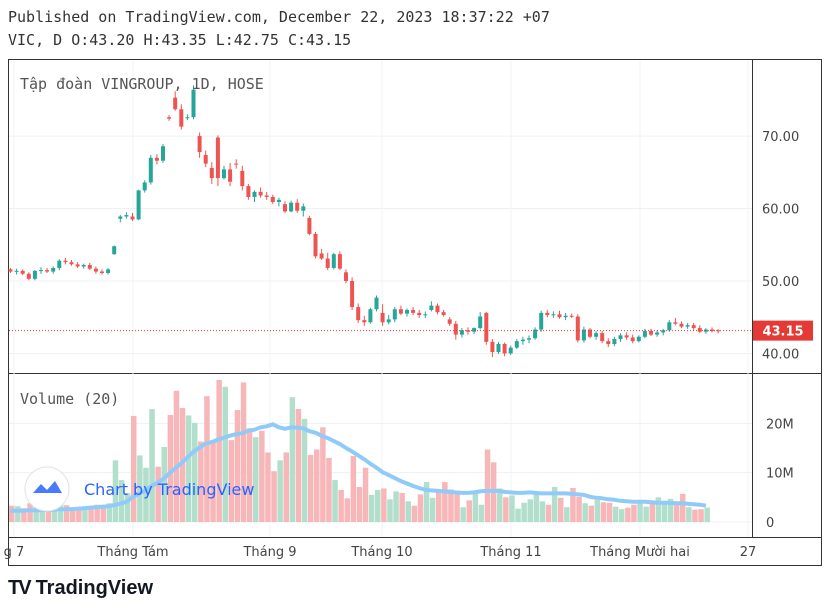  Describe the element at coordinates (780, 210) in the screenshot. I see `price-tick-label: 60.00` at that location.